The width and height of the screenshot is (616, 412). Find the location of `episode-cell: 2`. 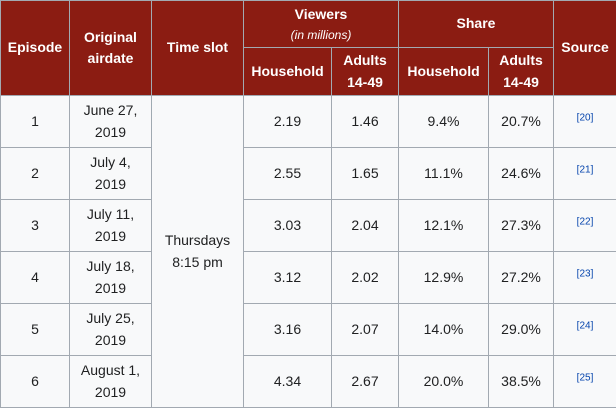

episode-cell: 2 is located at coordinates (35, 174).